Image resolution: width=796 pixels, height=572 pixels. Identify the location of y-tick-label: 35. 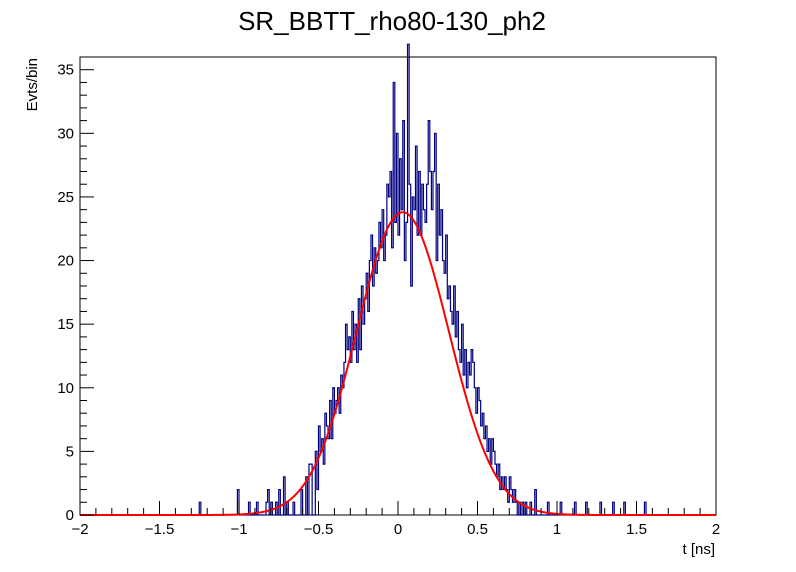
(65, 70).